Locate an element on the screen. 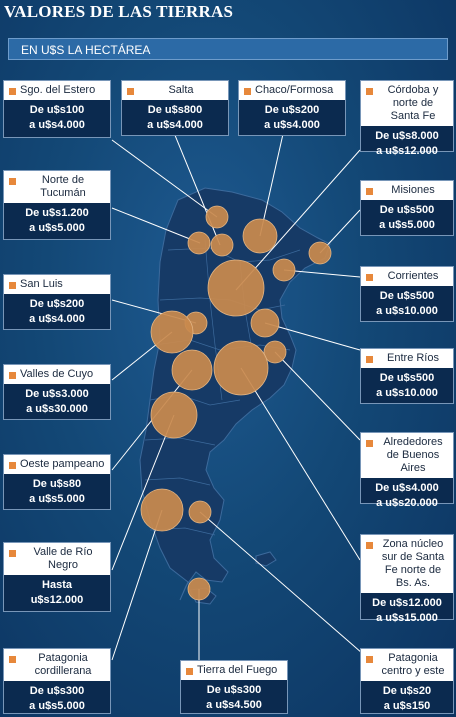  region-box-norte-tucuman: Norte de Tucumán De u$s1.200 a u$s5.000 is located at coordinates (57, 205).